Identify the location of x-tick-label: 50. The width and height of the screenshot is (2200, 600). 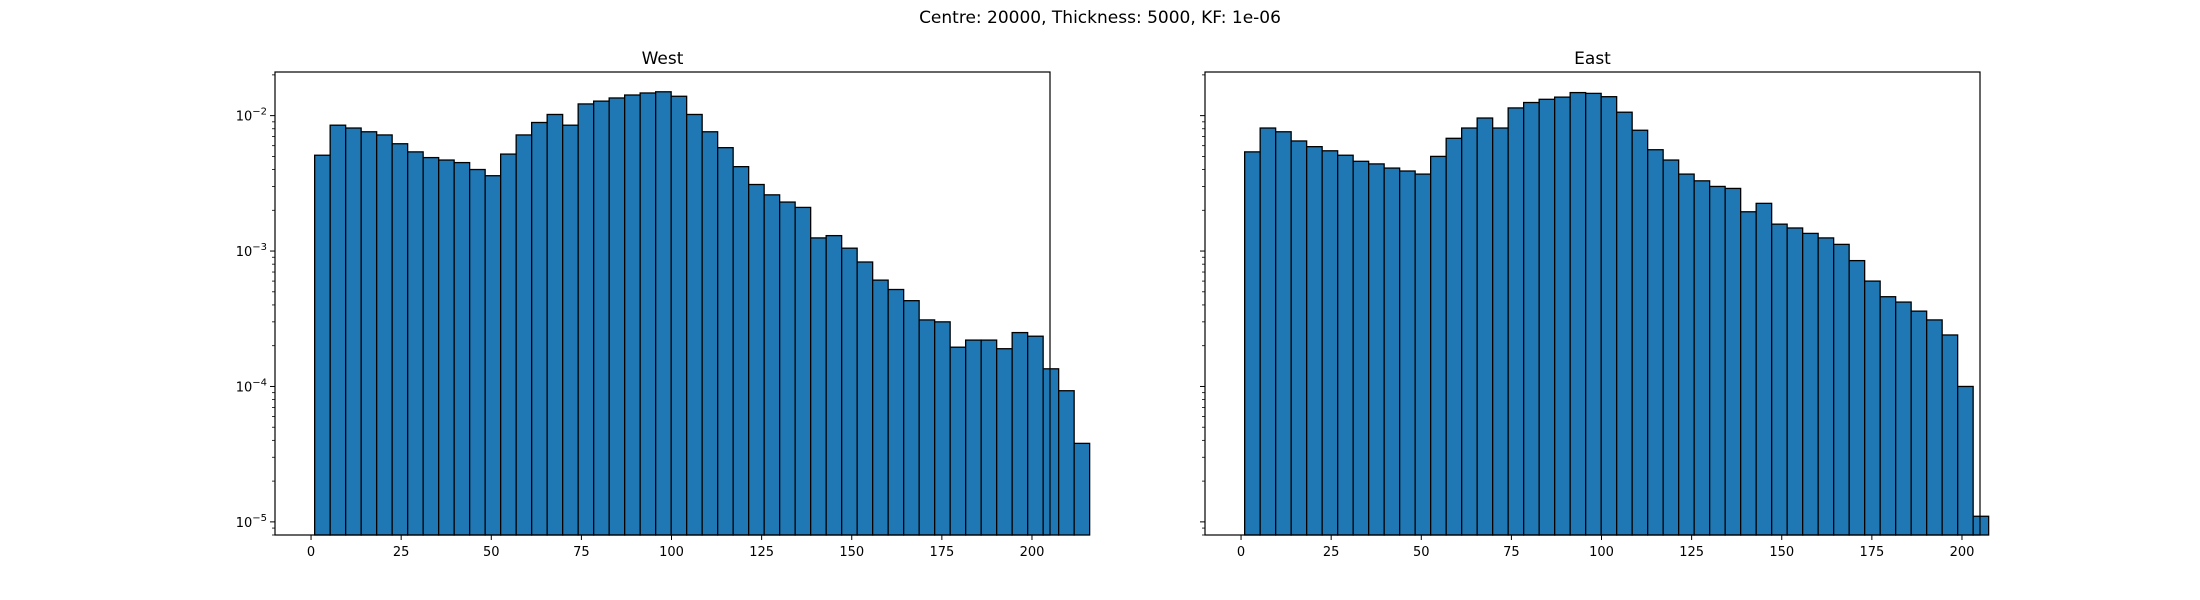
(491, 552).